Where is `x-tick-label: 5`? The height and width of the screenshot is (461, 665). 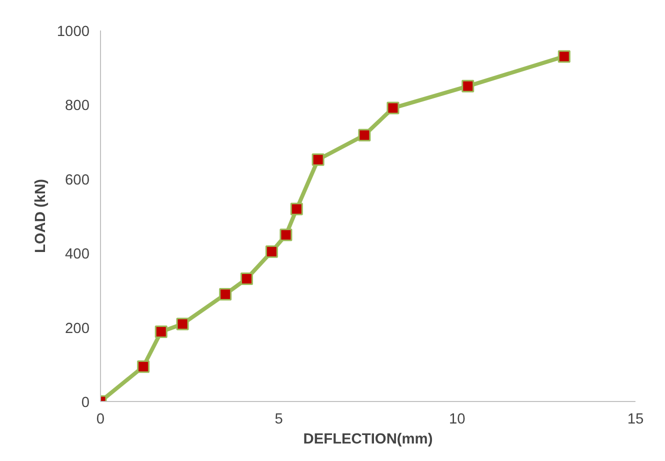
x-tick-label: 5 is located at coordinates (278, 420).